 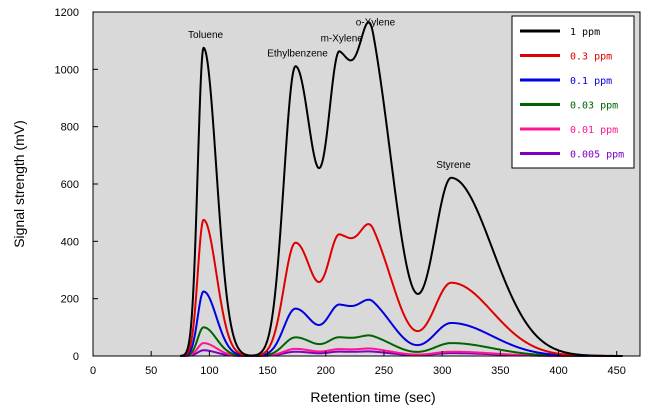 What do you see at coordinates (326, 371) in the screenshot?
I see `x-tick-label: 200` at bounding box center [326, 371].